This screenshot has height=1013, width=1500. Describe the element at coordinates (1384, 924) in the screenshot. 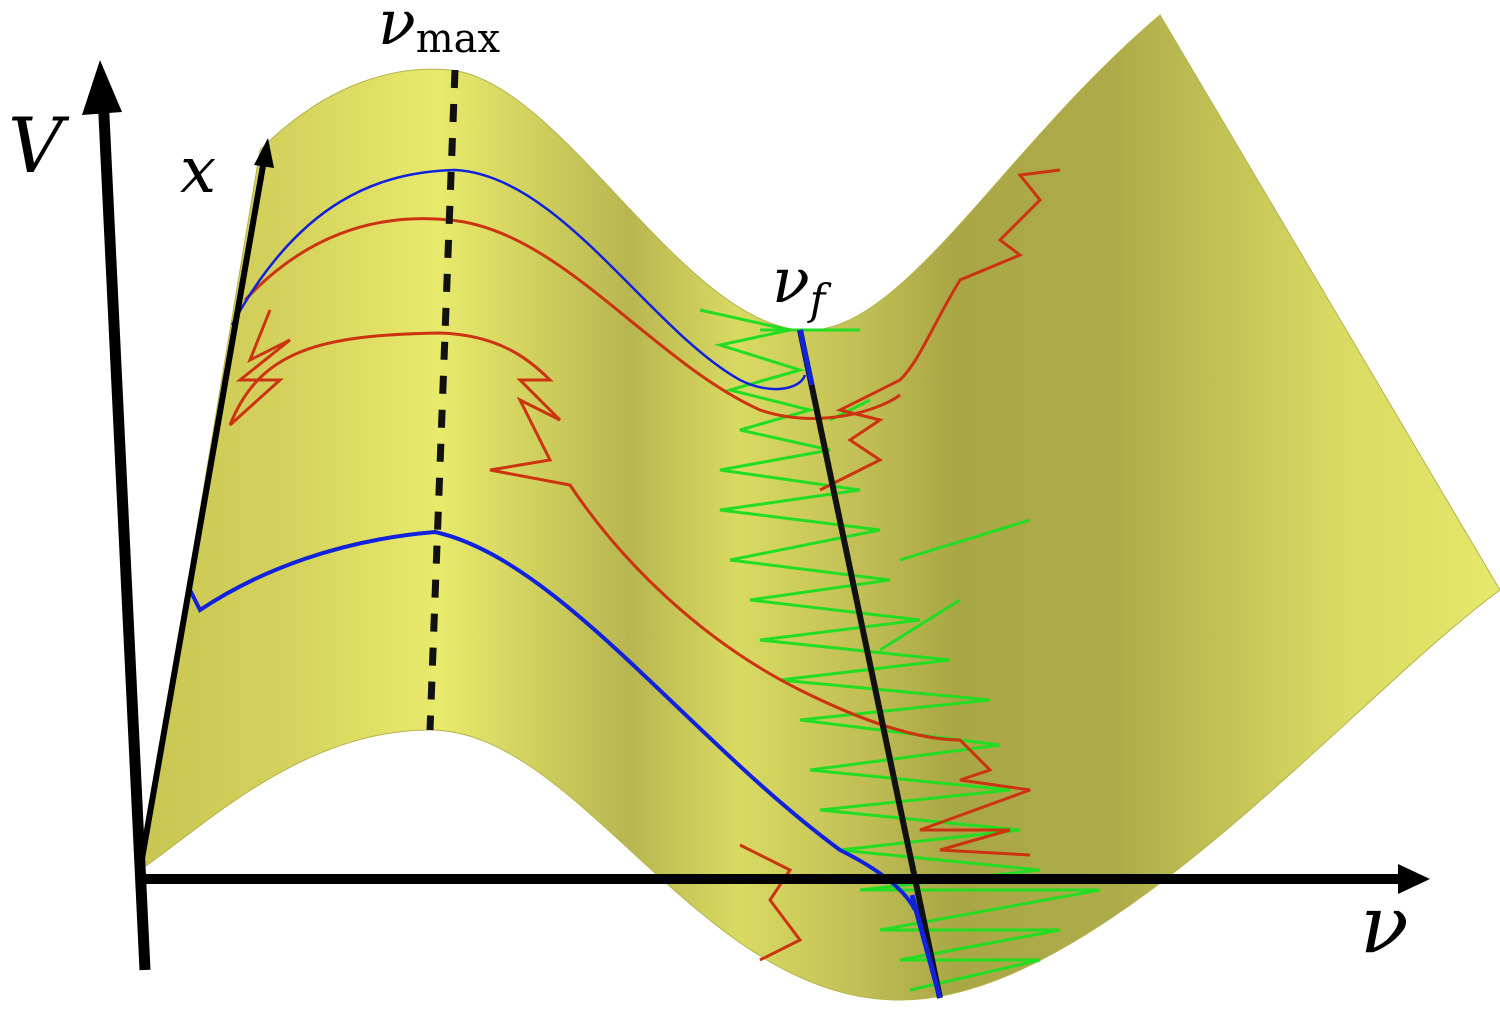

I see `nu-axis-label: ν` at that location.